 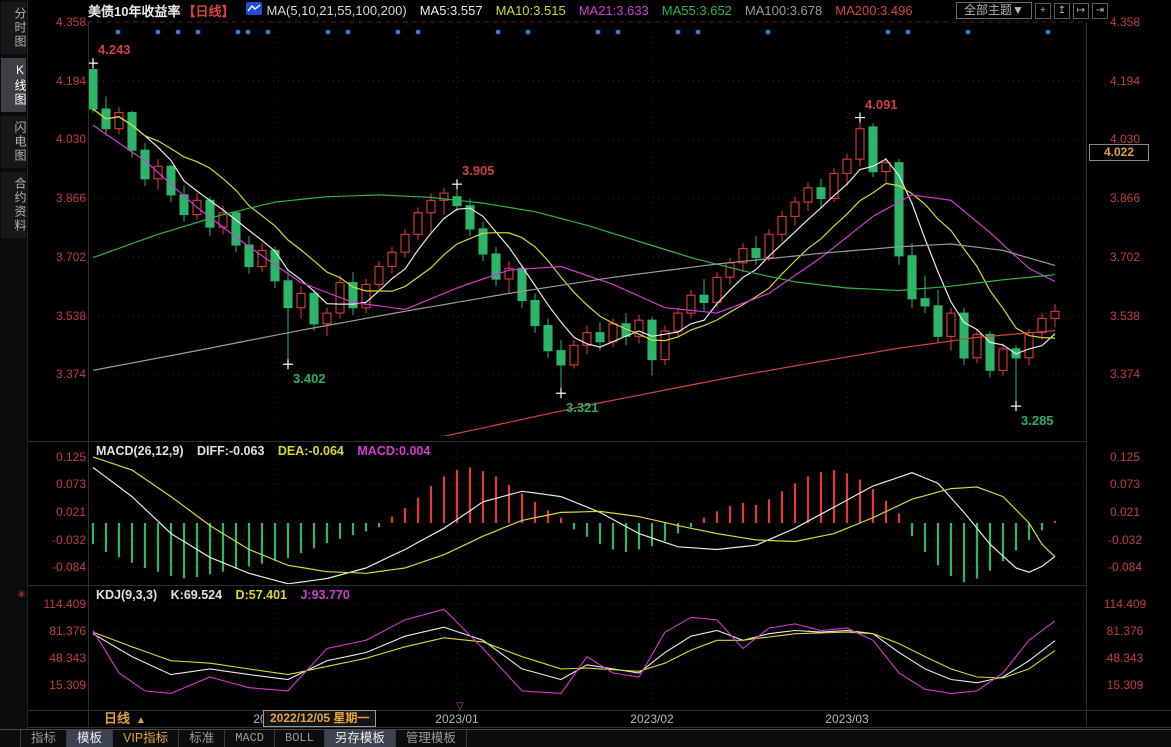 I want to click on price-tick-right: 4.358, so click(x=1125, y=22).